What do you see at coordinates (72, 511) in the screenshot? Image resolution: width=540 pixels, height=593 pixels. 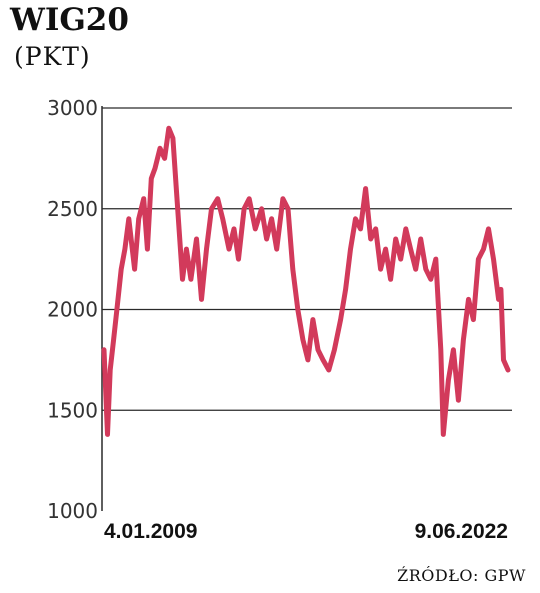 I see `y-tick-label: 1000` at bounding box center [72, 511].